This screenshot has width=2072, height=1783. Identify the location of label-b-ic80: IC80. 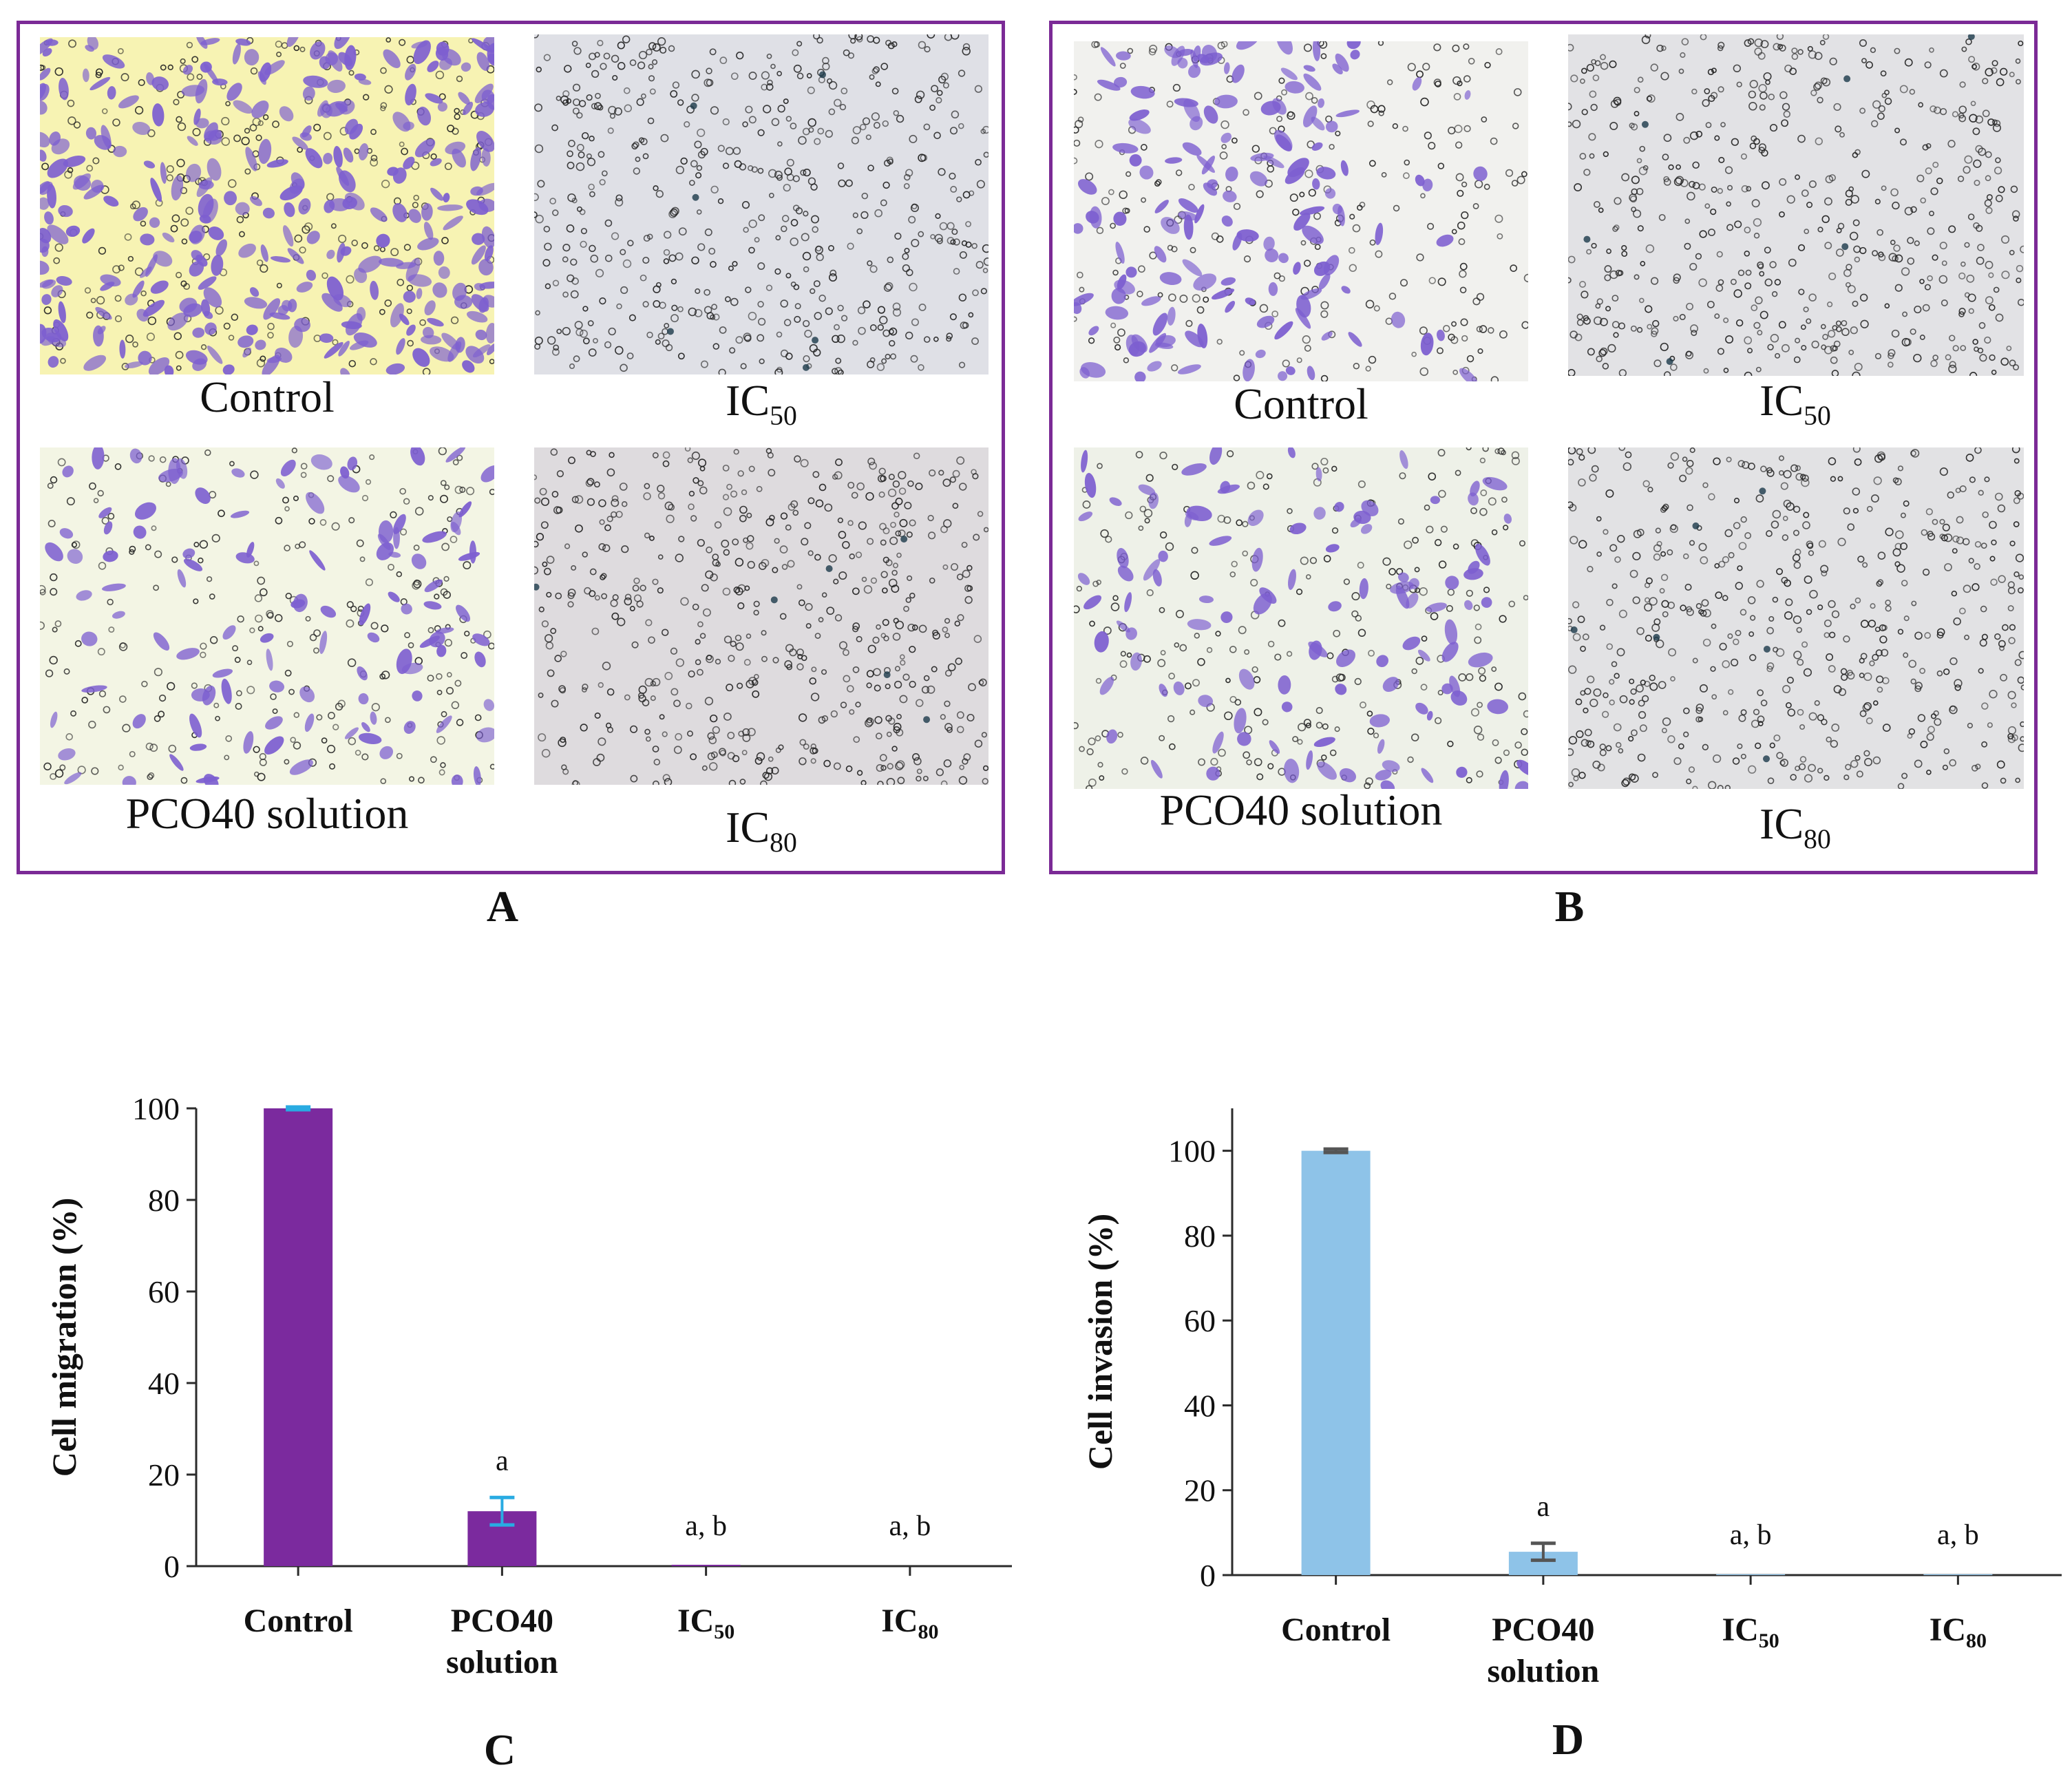
(1795, 826).